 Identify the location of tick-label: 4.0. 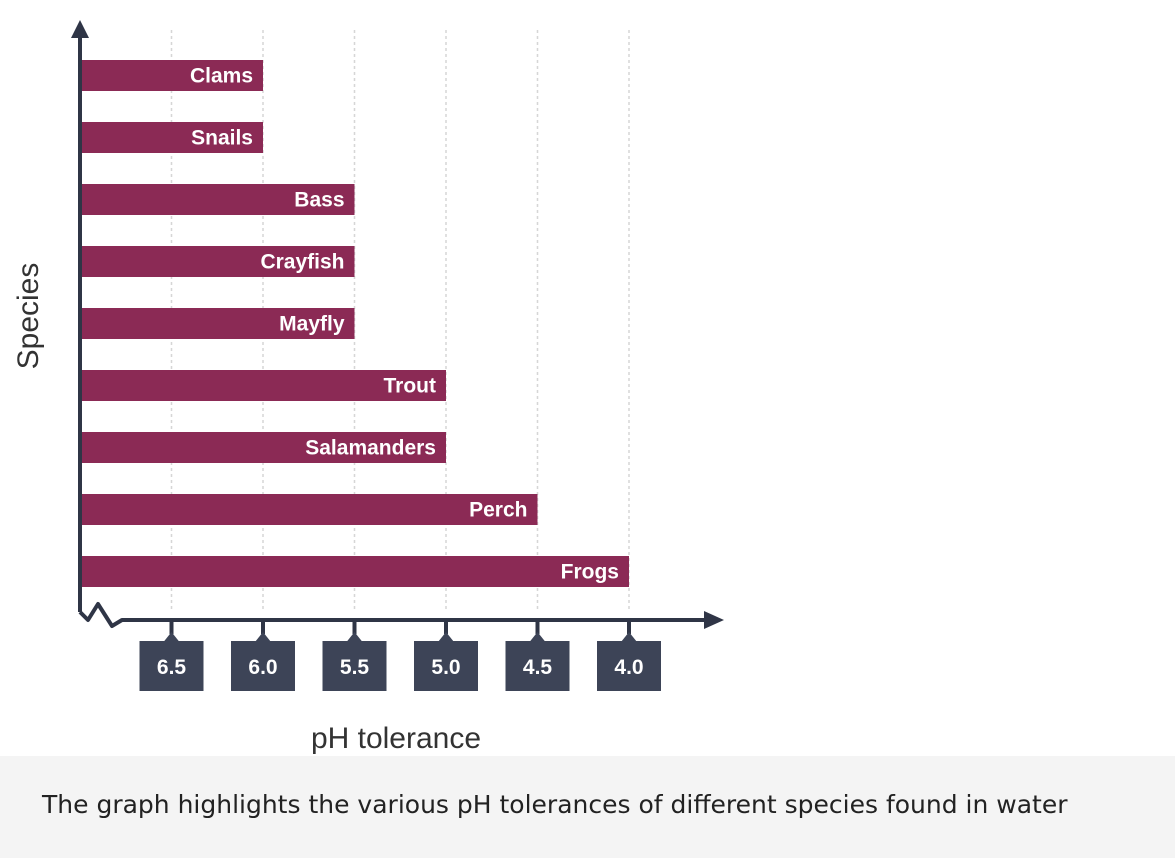
(628, 667).